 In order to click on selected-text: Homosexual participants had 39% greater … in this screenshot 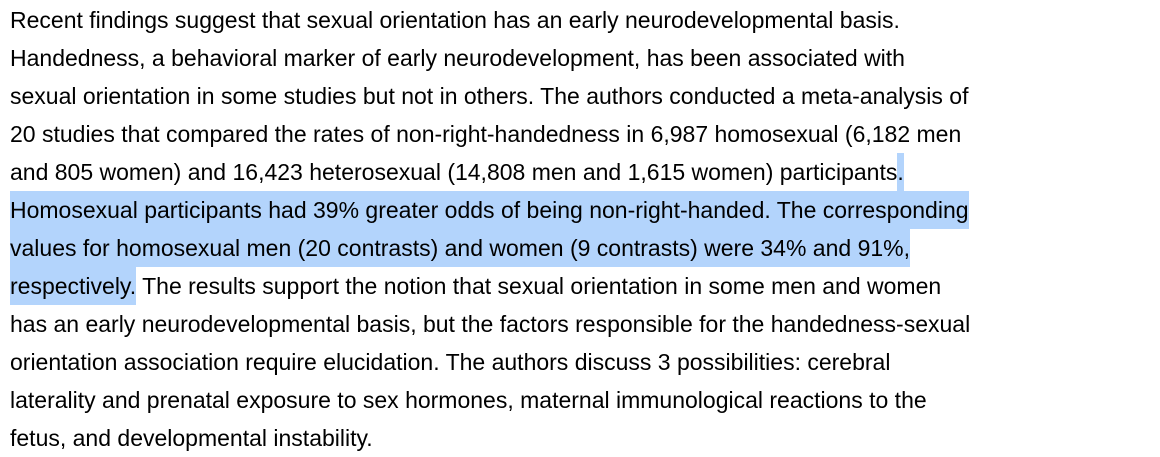, I will do `click(489, 210)`.